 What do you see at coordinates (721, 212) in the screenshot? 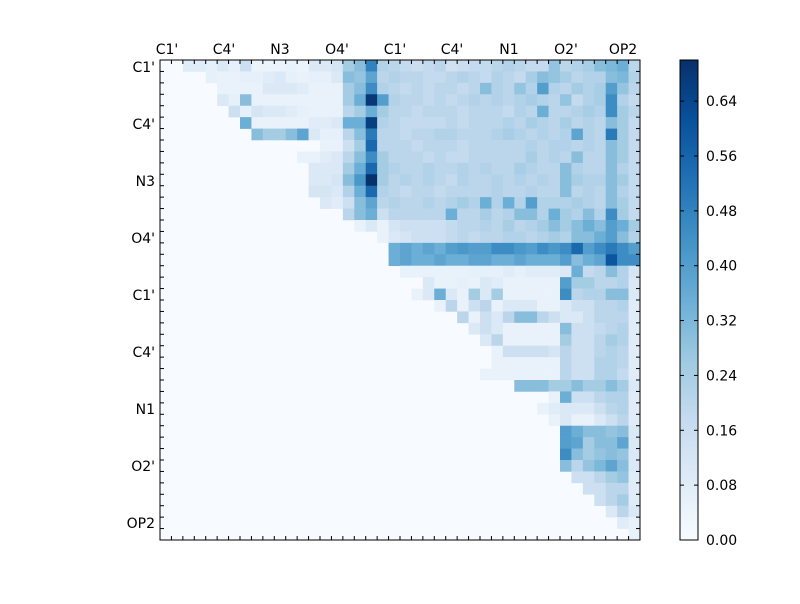
I see `colorbar-tick-label: 0.48` at bounding box center [721, 212].